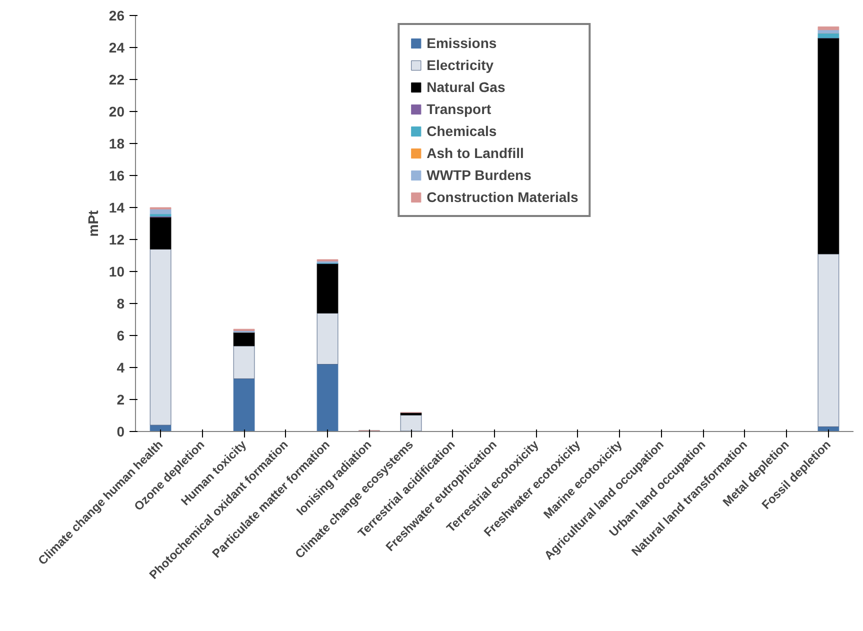  I want to click on y-tick-label: 16, so click(116, 176).